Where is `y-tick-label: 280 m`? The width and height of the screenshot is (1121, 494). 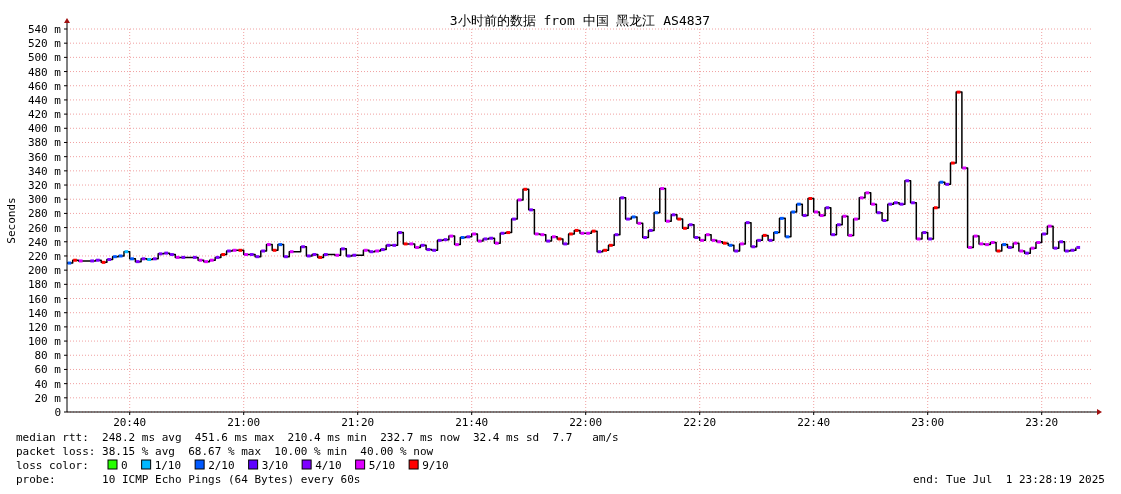
y-tick-label: 280 m is located at coordinates (44, 214).